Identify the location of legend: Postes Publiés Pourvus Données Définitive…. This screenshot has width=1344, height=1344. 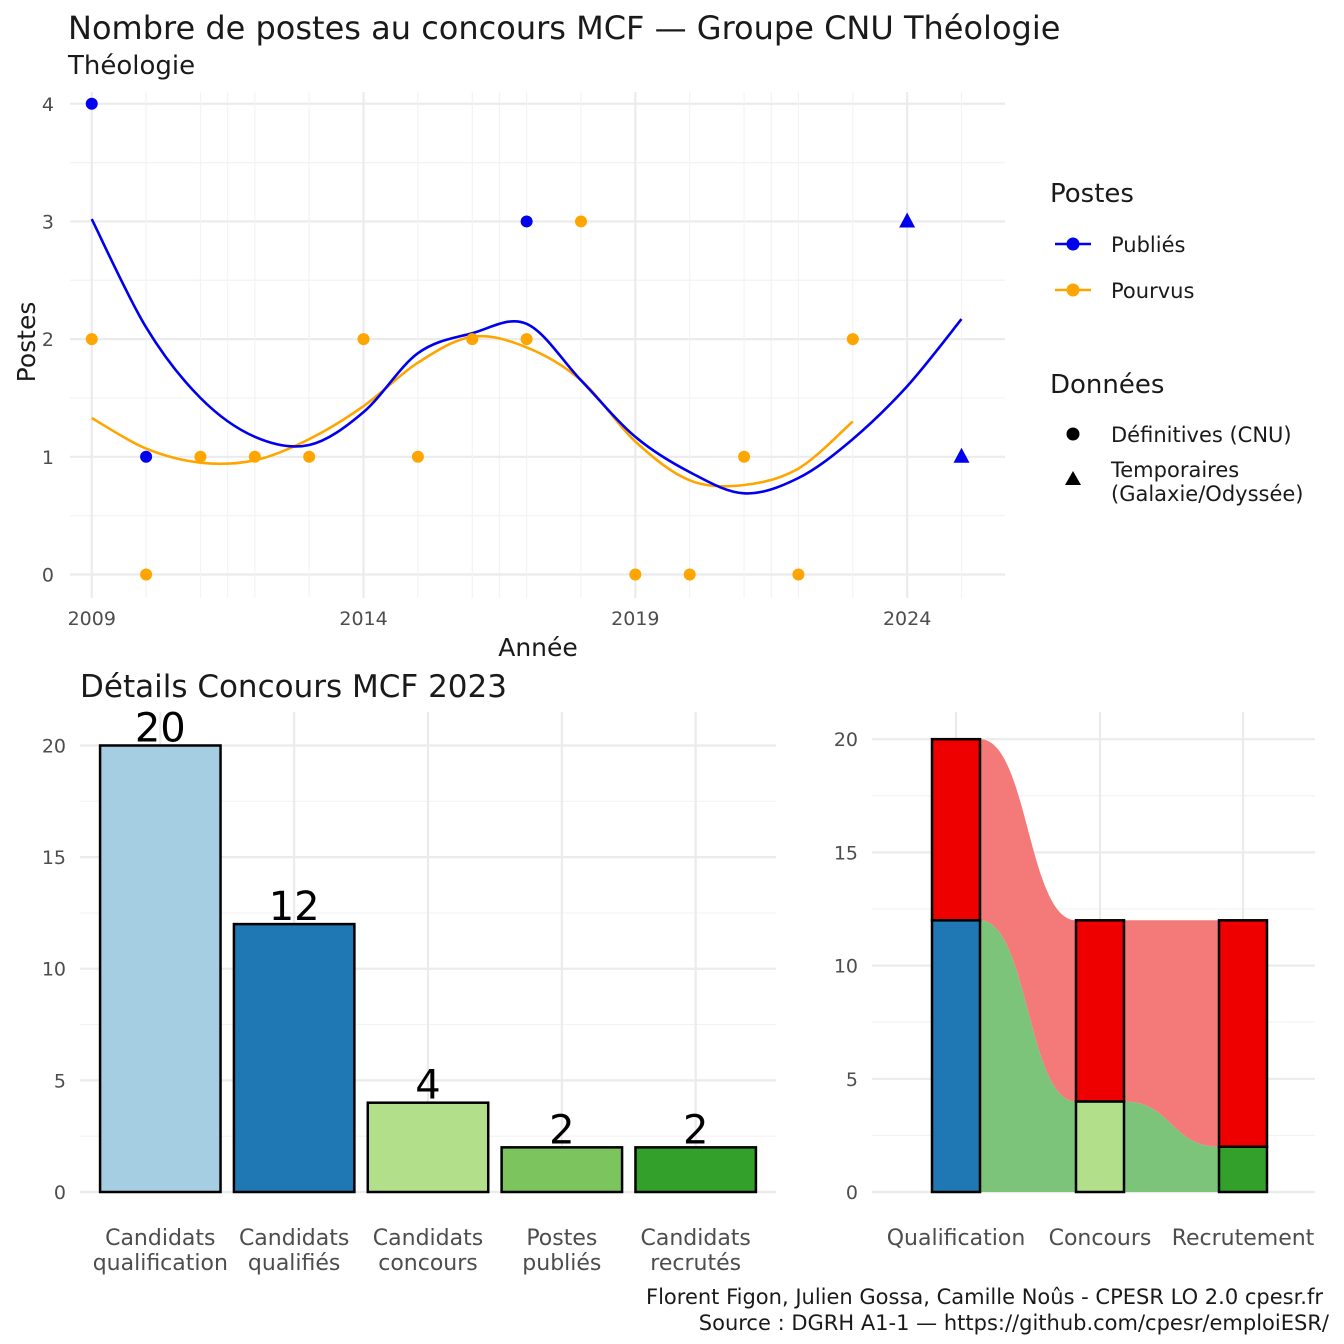
(1177, 342).